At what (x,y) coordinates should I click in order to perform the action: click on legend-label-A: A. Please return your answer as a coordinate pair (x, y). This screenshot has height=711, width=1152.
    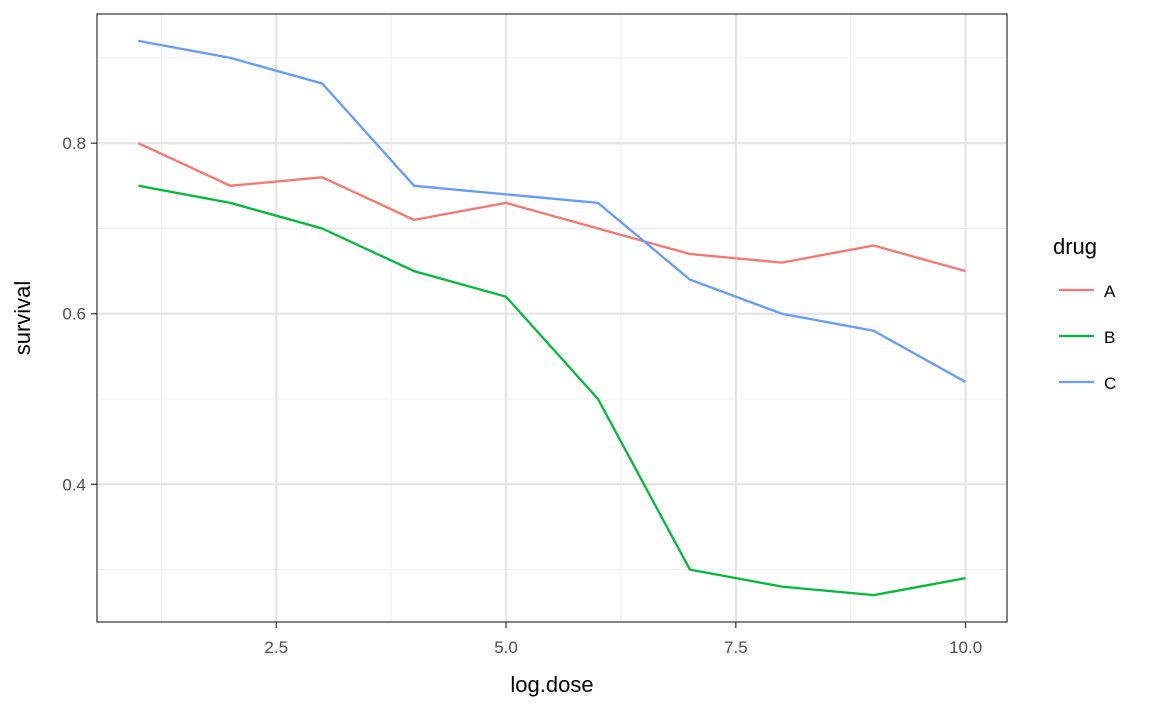
    Looking at the image, I should click on (1110, 291).